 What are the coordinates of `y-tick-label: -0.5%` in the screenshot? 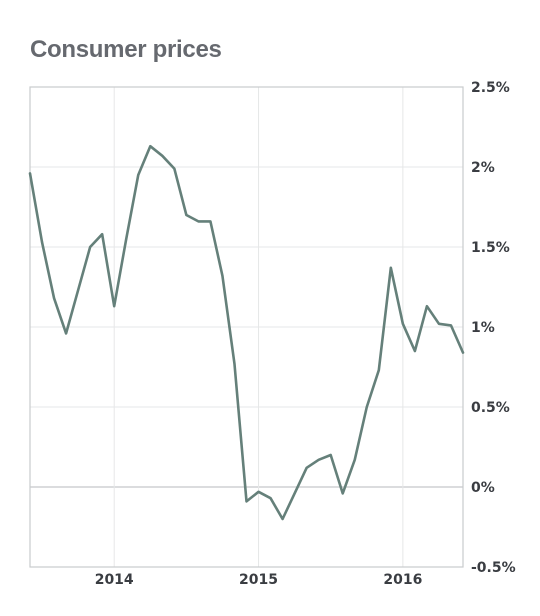 It's located at (493, 568).